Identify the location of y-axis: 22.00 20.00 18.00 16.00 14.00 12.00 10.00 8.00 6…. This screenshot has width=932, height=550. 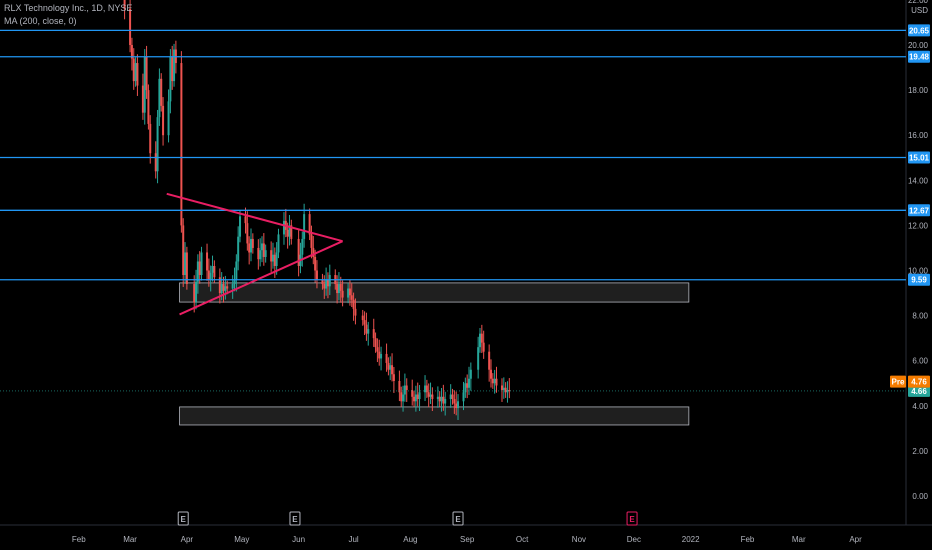
(918, 250).